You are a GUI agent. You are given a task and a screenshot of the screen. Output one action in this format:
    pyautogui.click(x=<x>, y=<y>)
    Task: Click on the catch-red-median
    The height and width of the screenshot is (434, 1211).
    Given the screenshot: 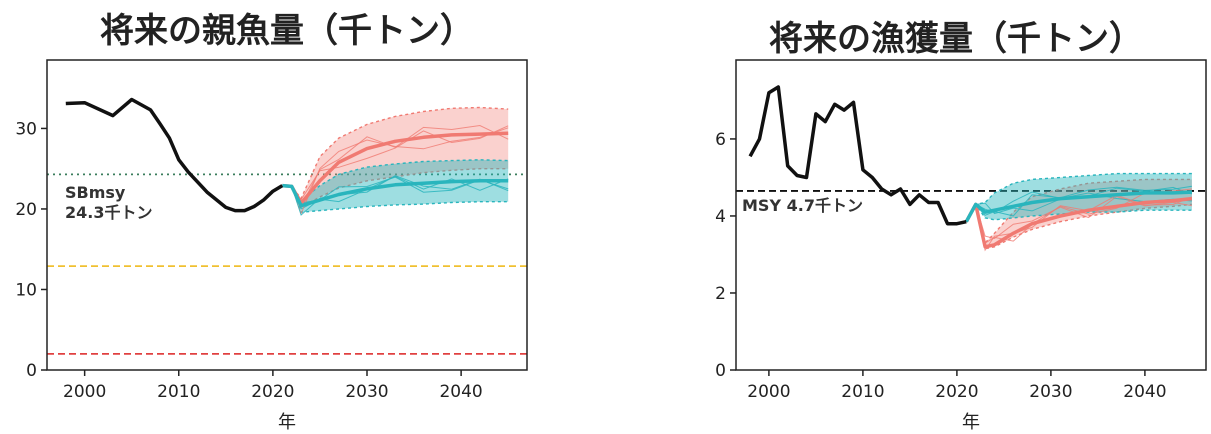 What is the action you would take?
    pyautogui.click(x=1078, y=222)
    